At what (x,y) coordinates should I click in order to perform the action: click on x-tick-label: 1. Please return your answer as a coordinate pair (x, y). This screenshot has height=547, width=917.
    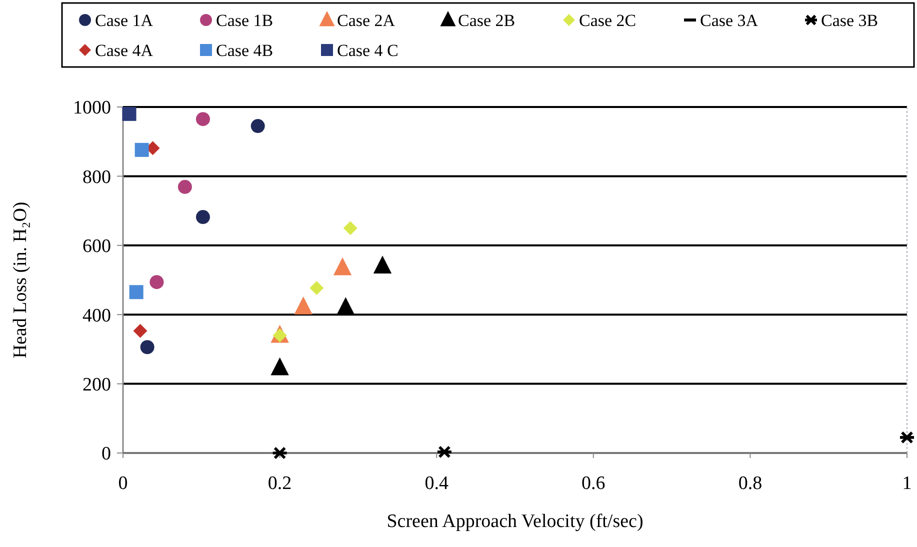
    Looking at the image, I should click on (907, 483).